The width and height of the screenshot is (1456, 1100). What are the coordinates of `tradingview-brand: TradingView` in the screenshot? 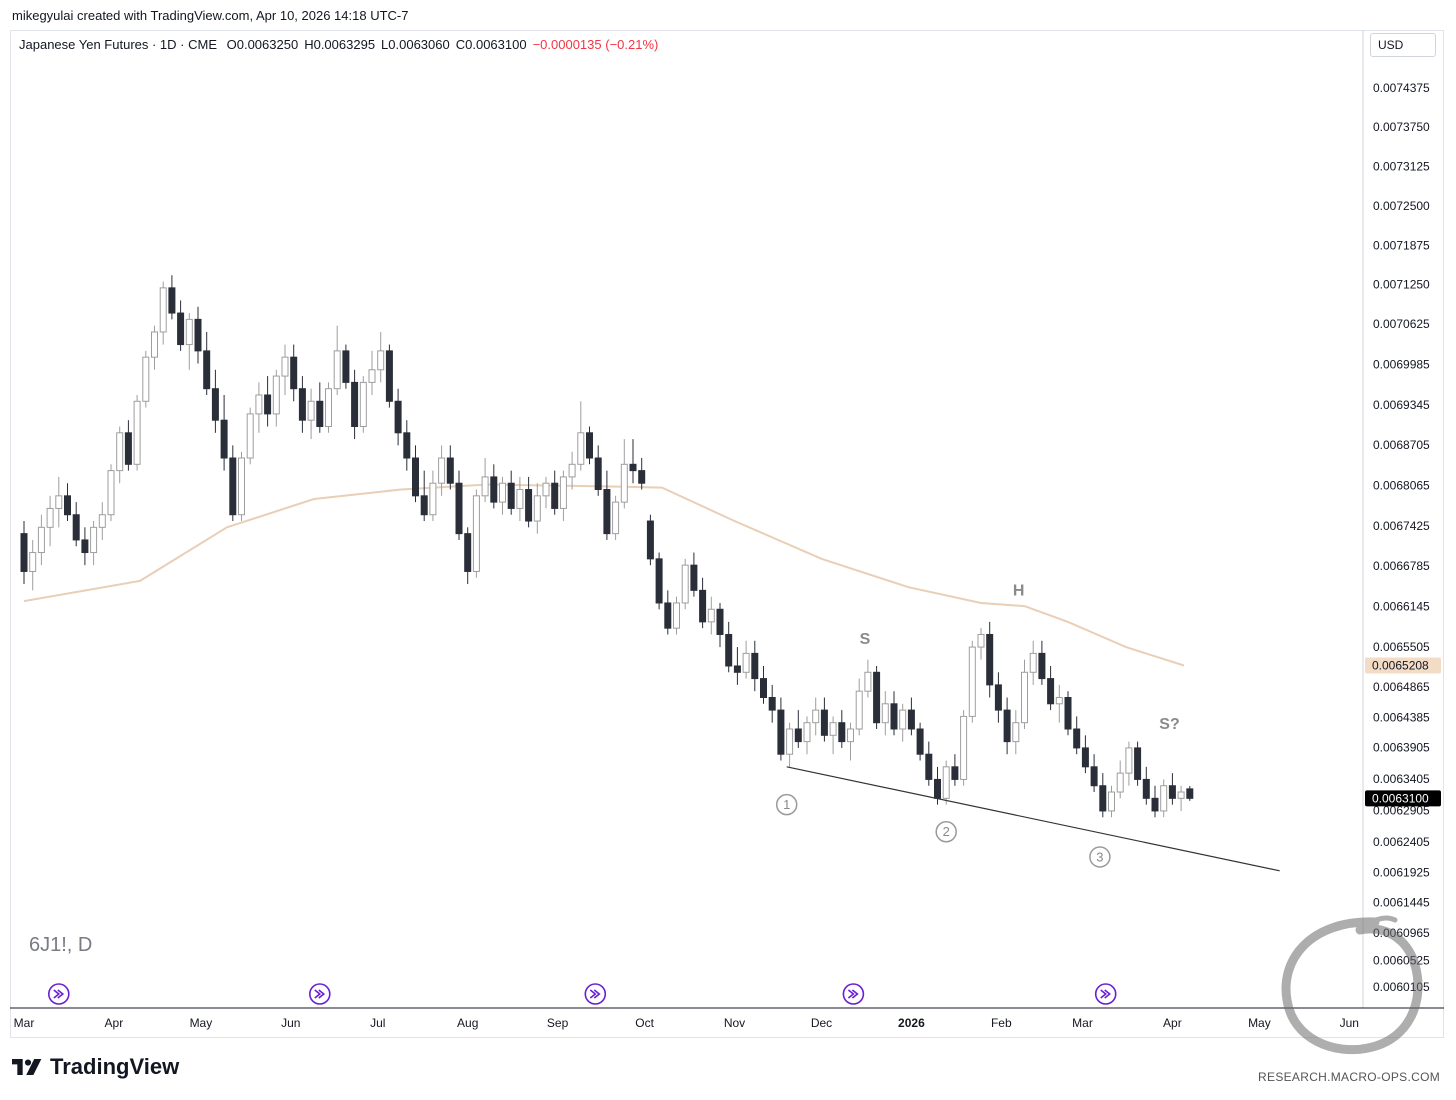 It's located at (95, 1067).